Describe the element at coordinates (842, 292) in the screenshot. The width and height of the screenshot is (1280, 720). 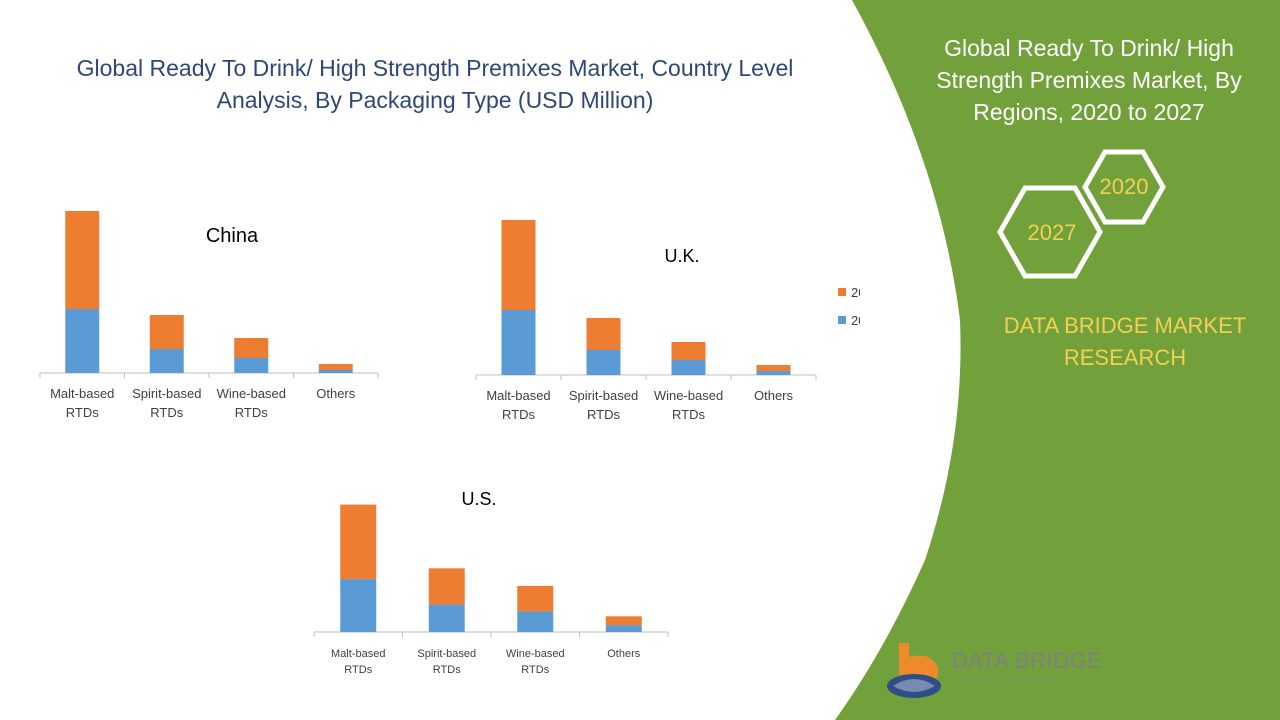
I see `legend-swatch-2027` at that location.